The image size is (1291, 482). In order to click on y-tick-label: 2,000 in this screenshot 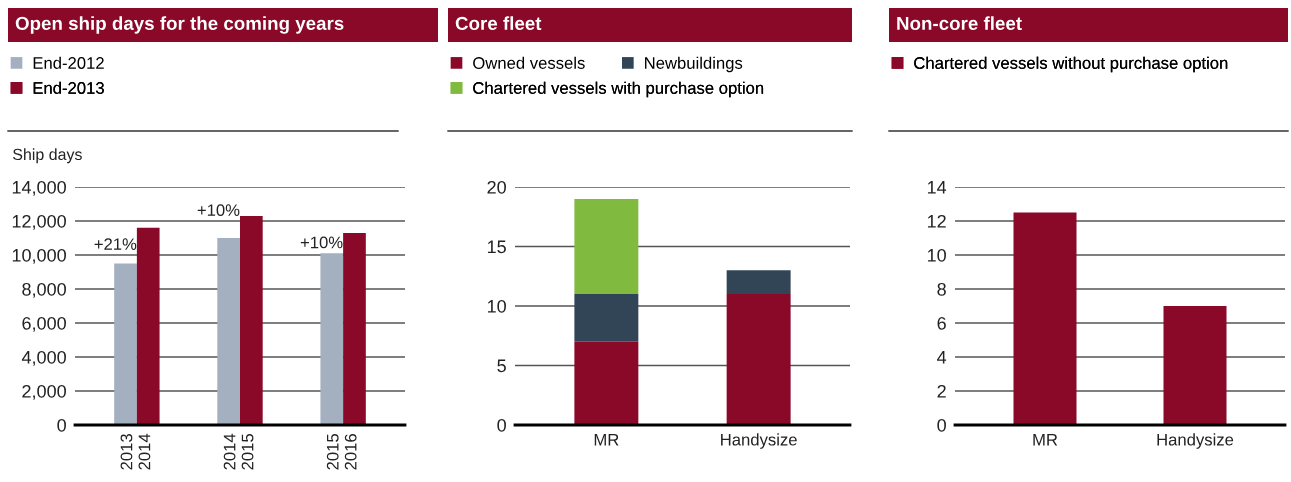, I will do `click(44, 392)`.